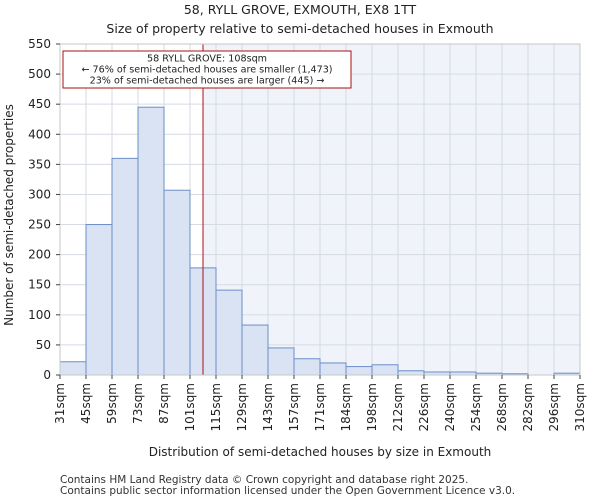 This screenshot has width=600, height=500. I want to click on bar-198sqm, so click(385, 370).